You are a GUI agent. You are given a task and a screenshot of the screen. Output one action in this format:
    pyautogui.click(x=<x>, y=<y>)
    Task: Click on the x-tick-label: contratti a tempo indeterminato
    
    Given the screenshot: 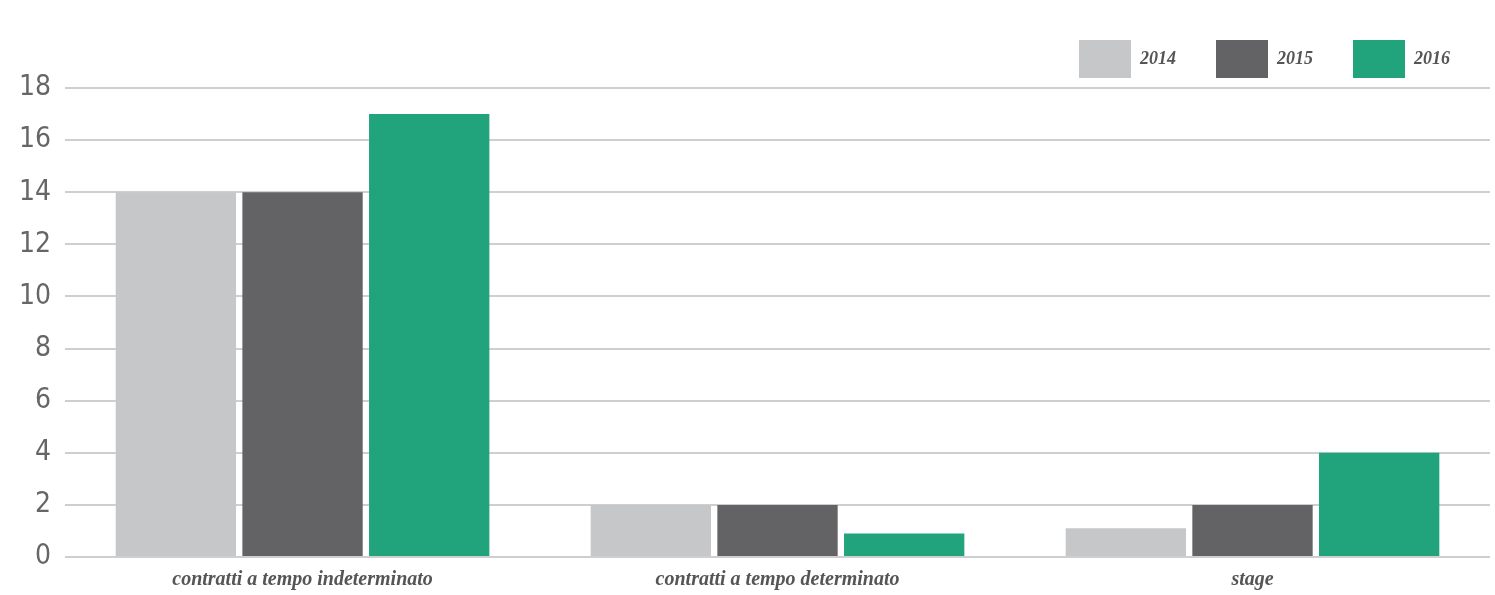 What is the action you would take?
    pyautogui.click(x=302, y=579)
    